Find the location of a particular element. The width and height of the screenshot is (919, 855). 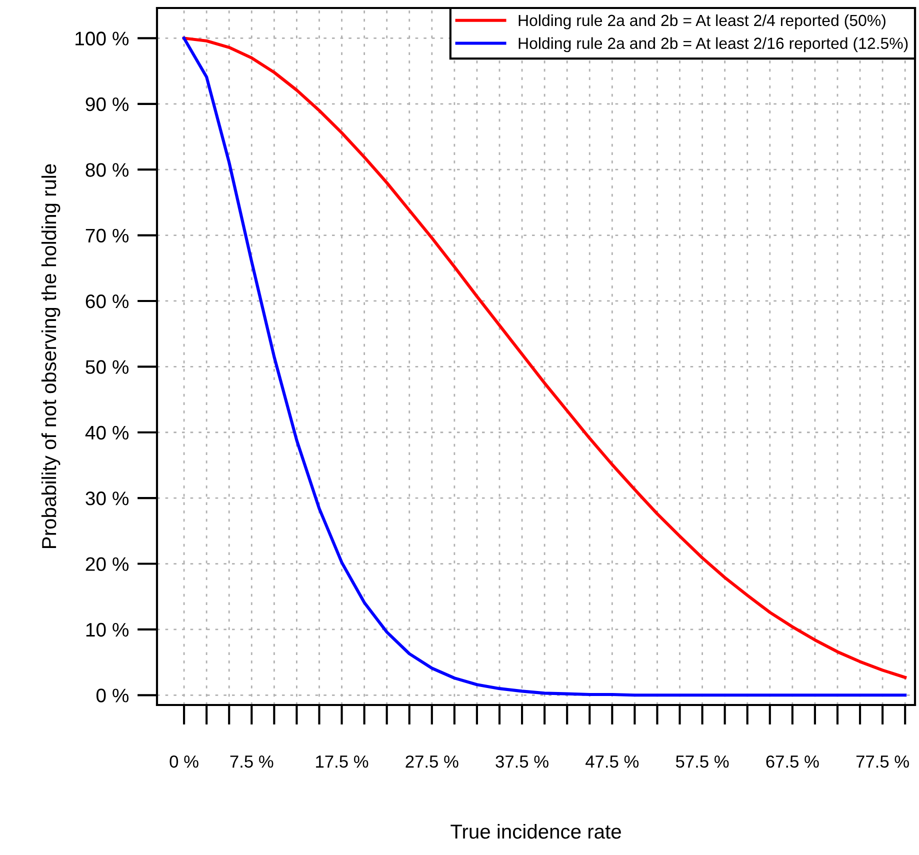

x-tick-label: 77.5 % is located at coordinates (882, 762).